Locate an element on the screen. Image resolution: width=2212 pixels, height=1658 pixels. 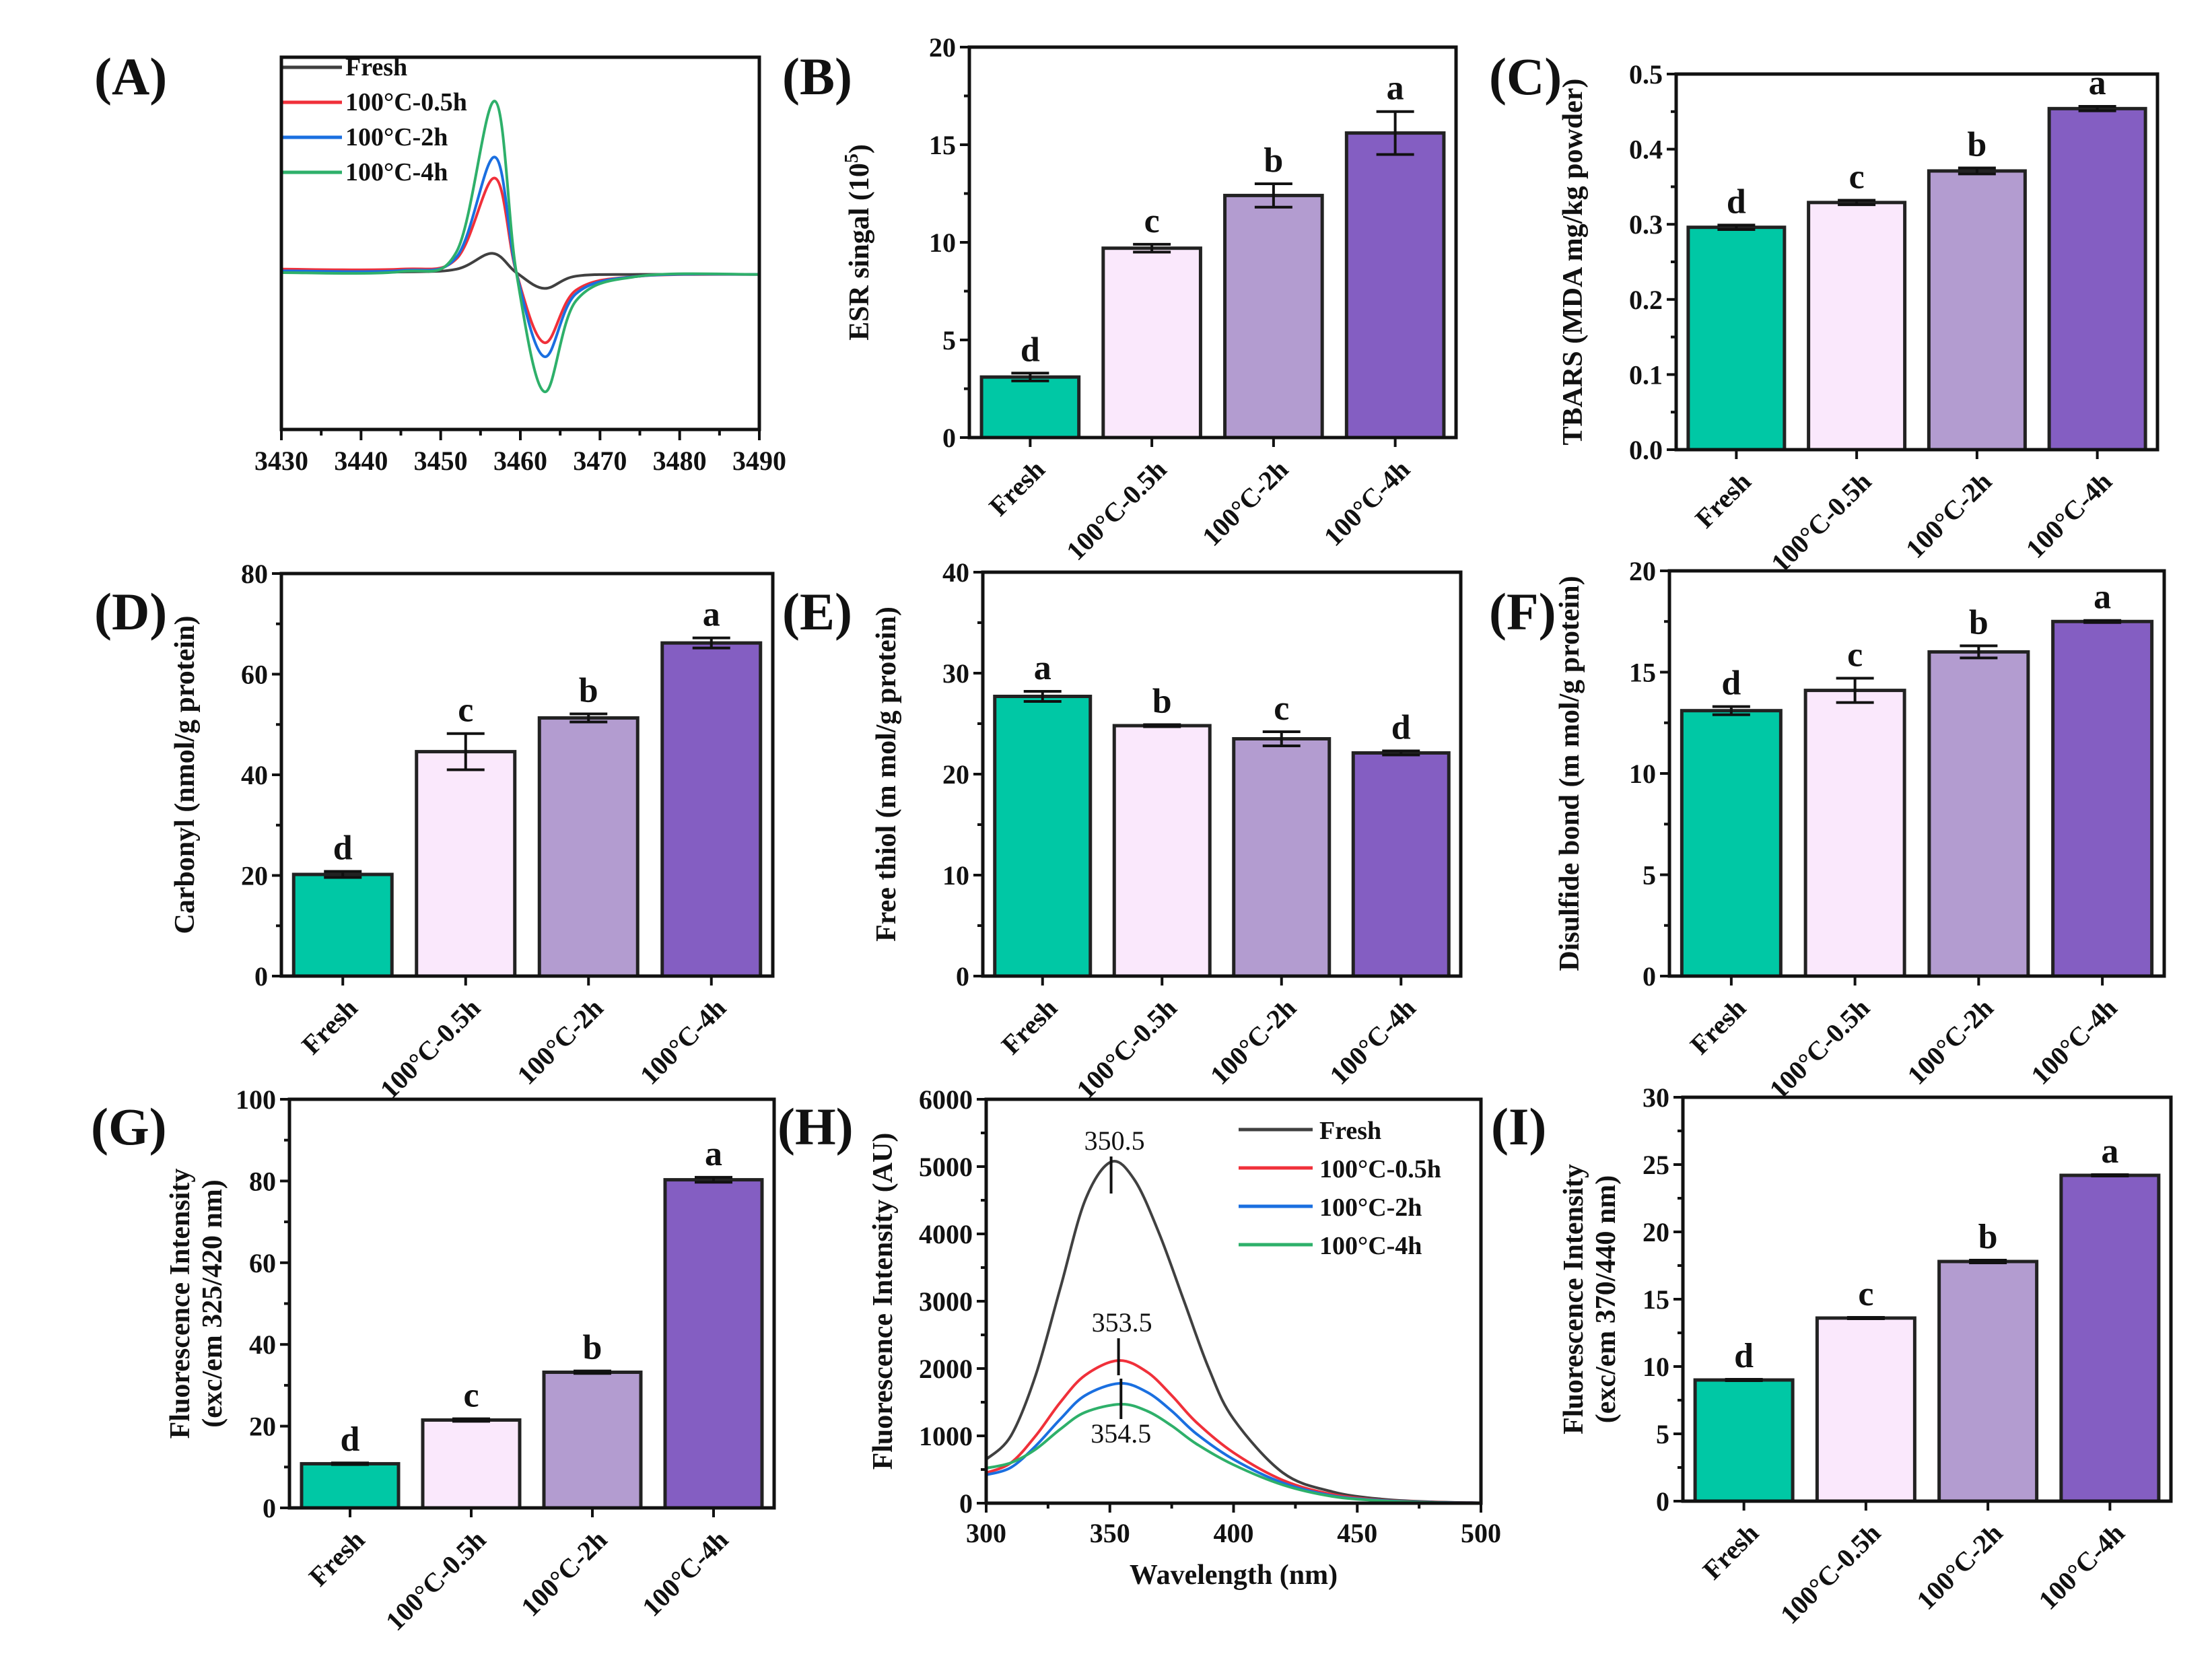
panel-label: (F) is located at coordinates (1522, 611).